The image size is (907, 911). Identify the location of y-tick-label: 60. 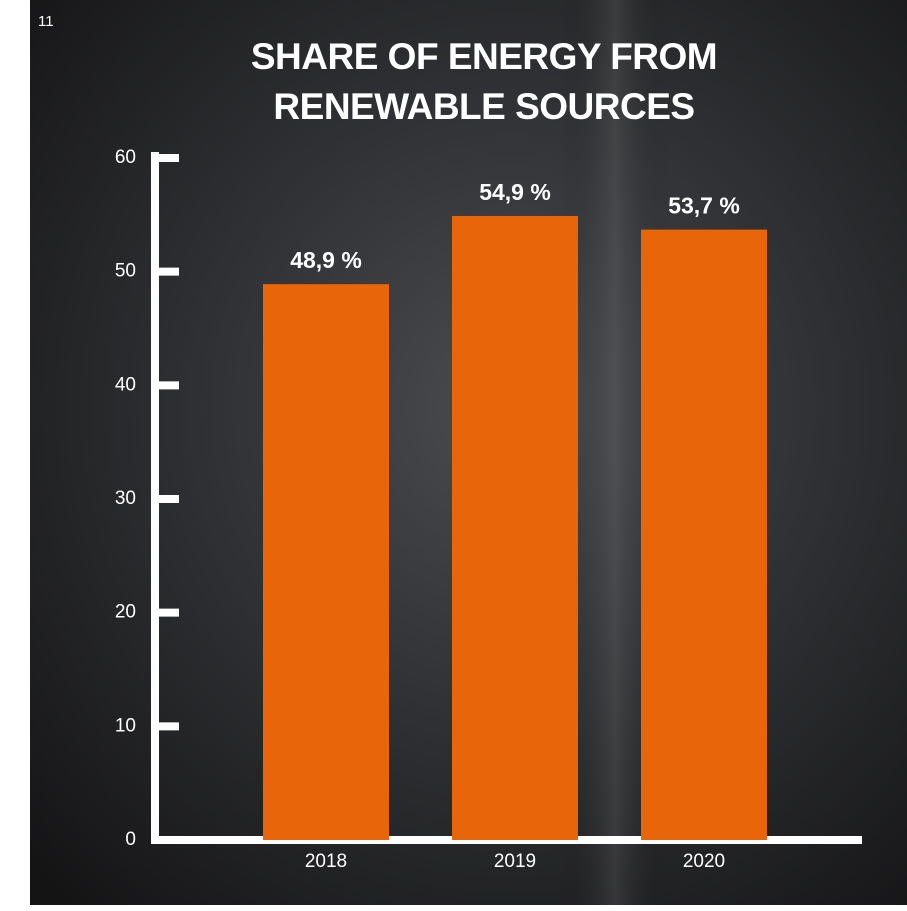
(125, 157).